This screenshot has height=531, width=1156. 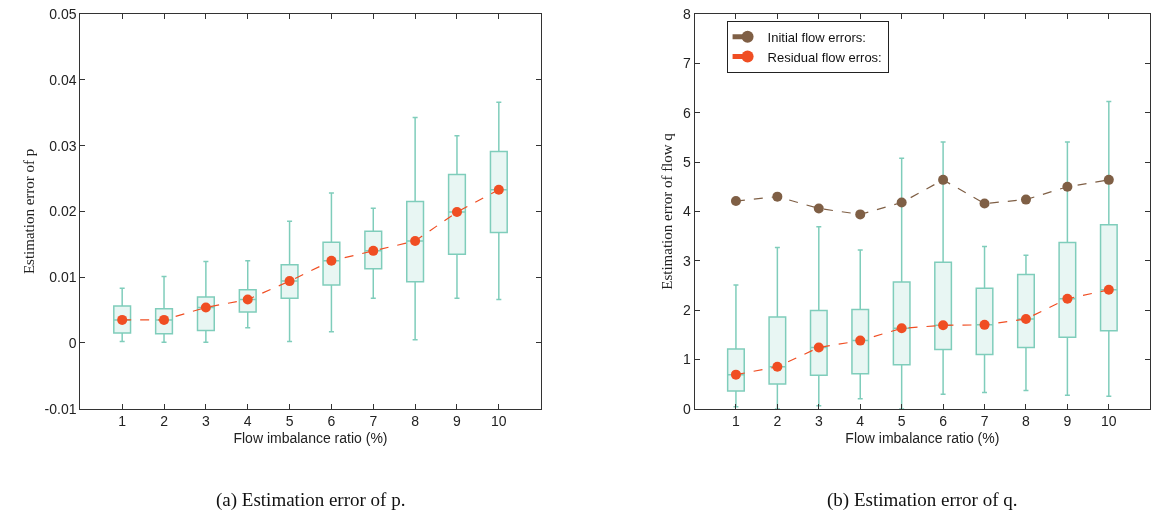 I want to click on y-tick-label: 8, so click(x=686, y=14).